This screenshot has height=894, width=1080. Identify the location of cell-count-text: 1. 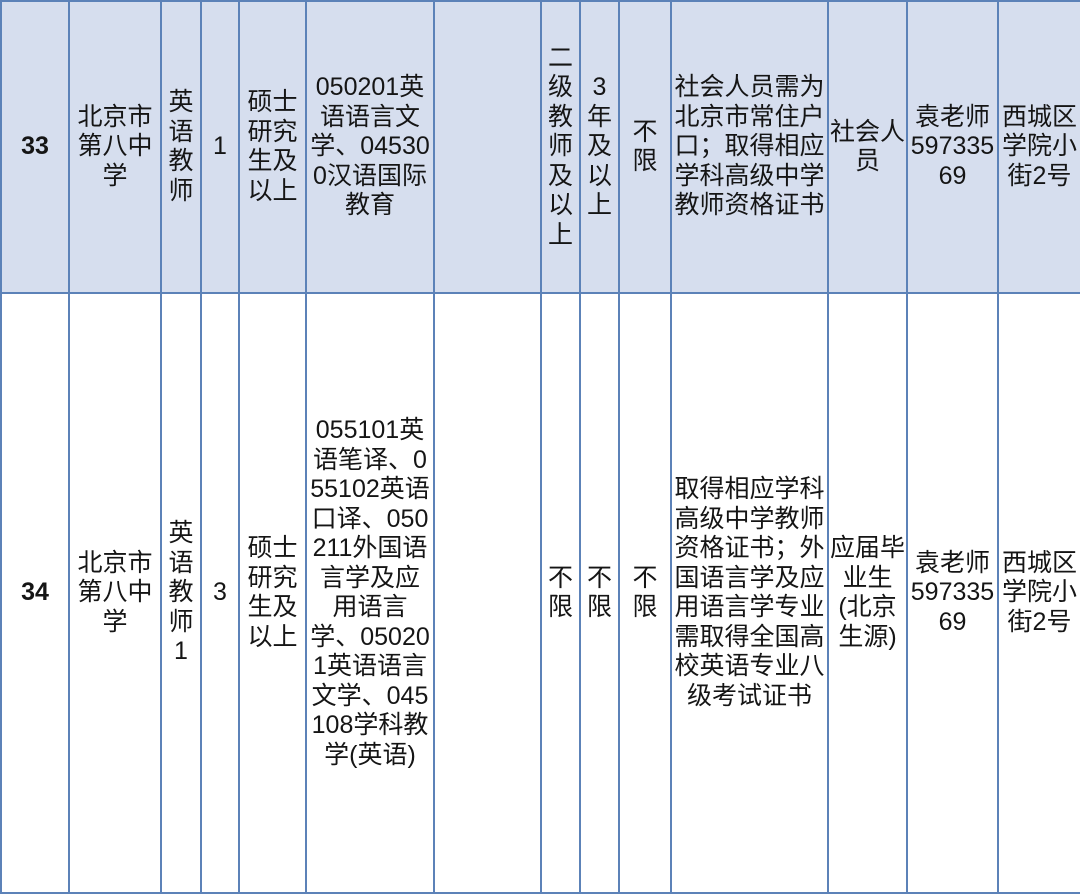
(220, 146).